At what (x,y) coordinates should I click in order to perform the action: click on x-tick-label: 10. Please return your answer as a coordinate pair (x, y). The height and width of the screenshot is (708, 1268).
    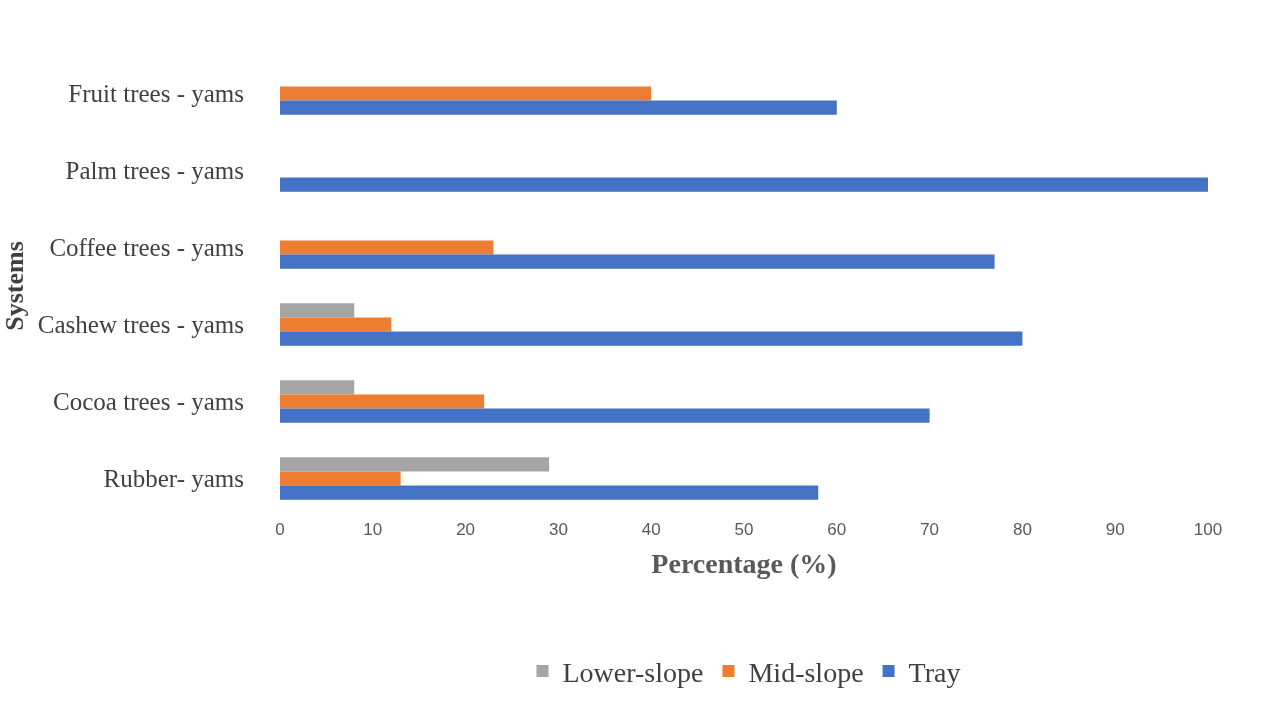
    Looking at the image, I should click on (373, 529).